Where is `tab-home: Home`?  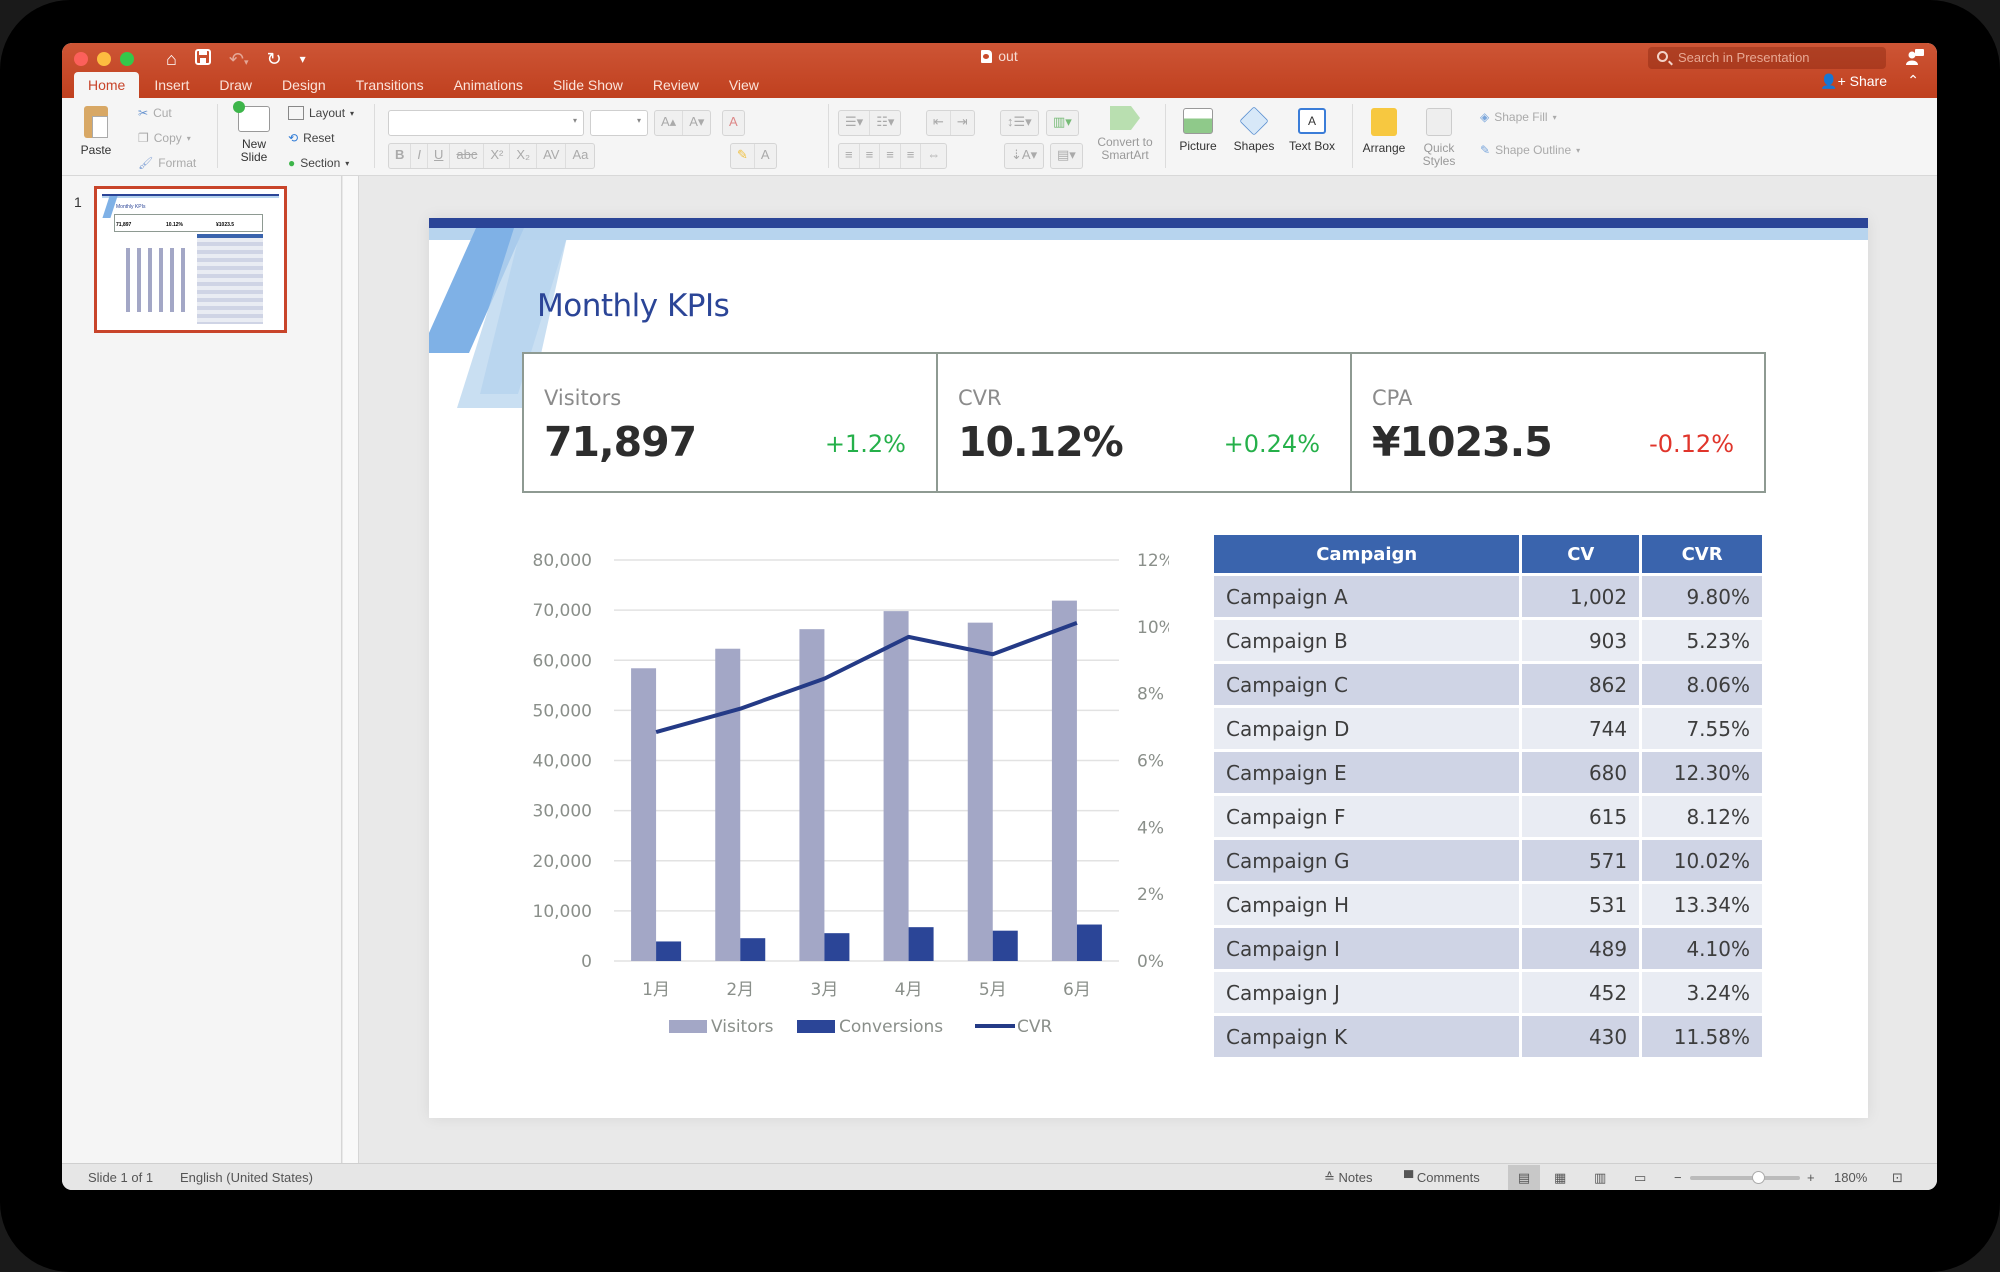 tab-home: Home is located at coordinates (107, 85).